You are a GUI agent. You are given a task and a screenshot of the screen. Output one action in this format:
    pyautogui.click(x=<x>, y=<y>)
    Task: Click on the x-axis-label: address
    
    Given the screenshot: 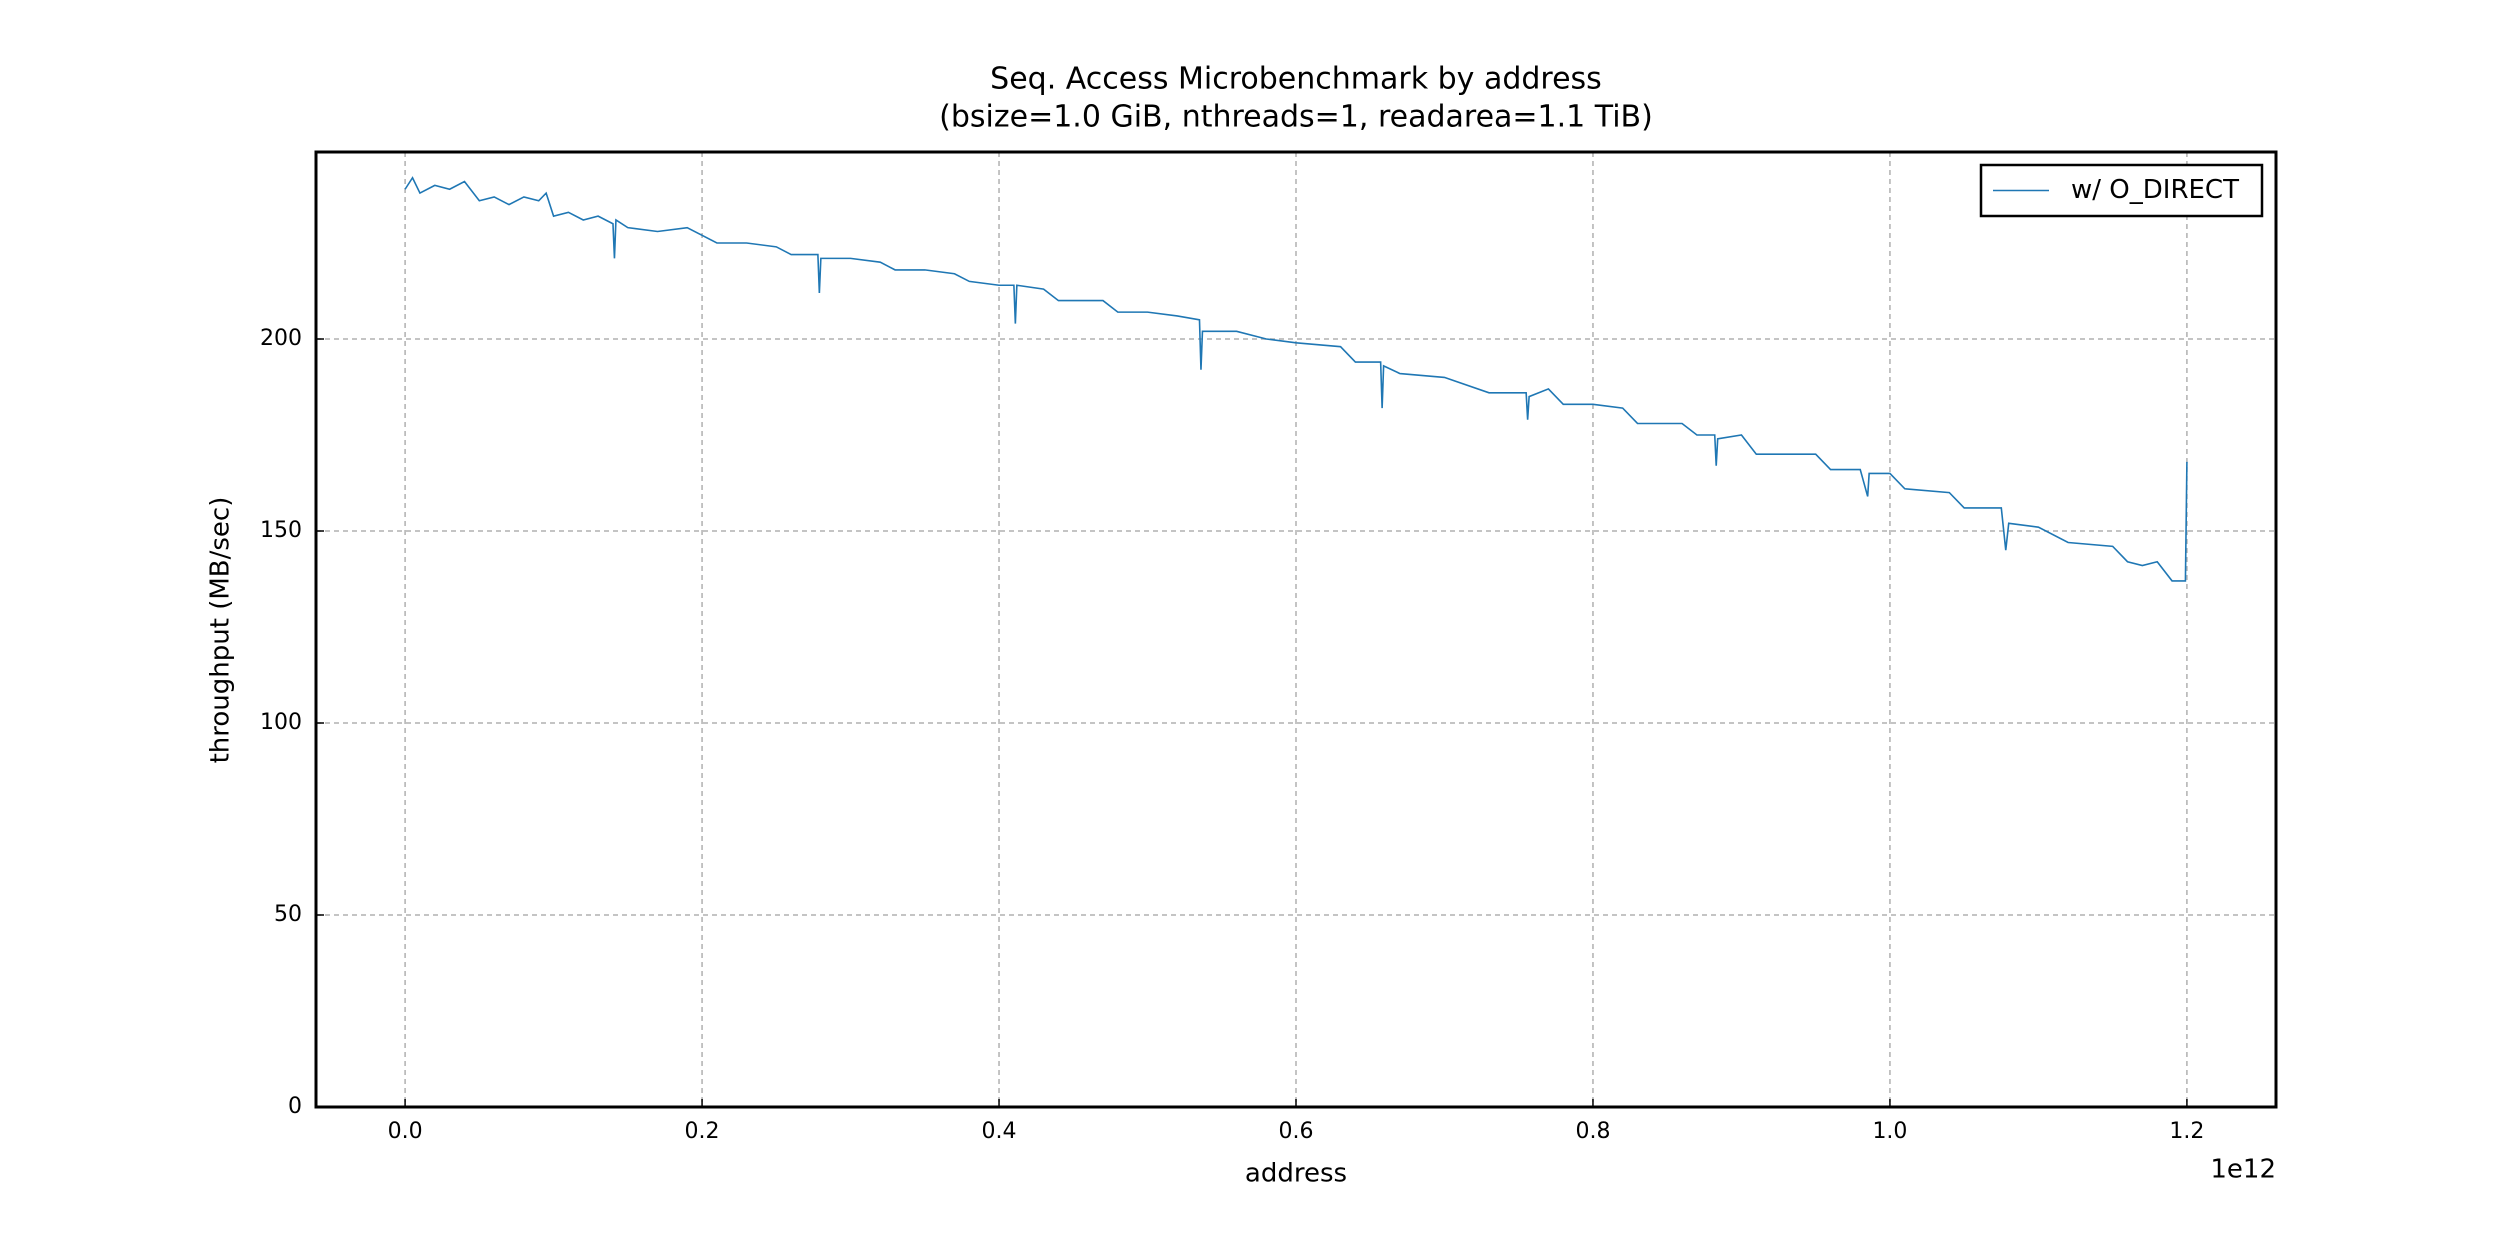 What is the action you would take?
    pyautogui.click(x=1296, y=1174)
    